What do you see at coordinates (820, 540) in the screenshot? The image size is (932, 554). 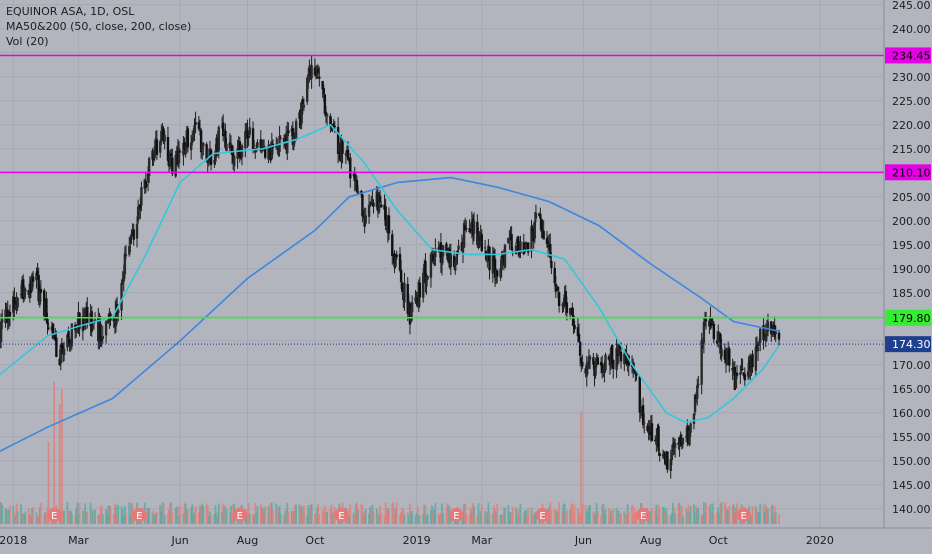 I see `x-tick-label: 2020` at bounding box center [820, 540].